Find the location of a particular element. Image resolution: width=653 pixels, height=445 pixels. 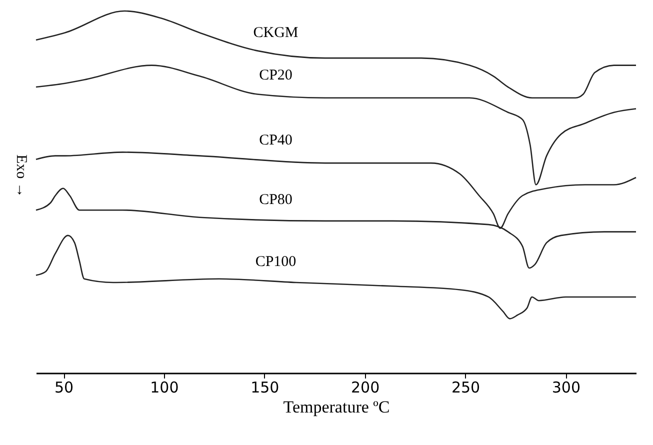

x-tick-label: 100 is located at coordinates (164, 387).